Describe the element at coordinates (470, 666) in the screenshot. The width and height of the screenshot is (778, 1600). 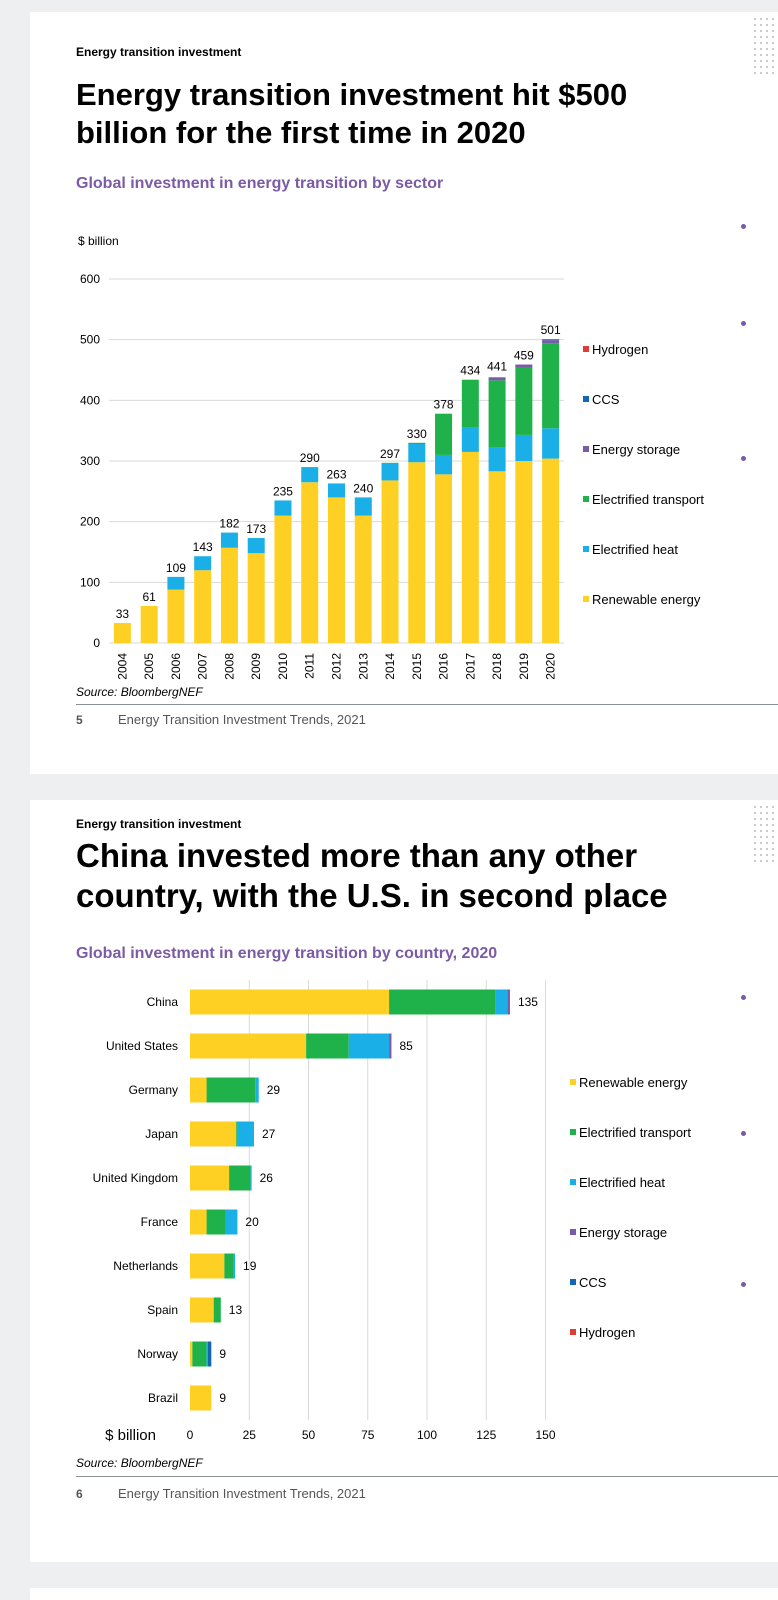
I see `x-tick-label: 2017` at that location.